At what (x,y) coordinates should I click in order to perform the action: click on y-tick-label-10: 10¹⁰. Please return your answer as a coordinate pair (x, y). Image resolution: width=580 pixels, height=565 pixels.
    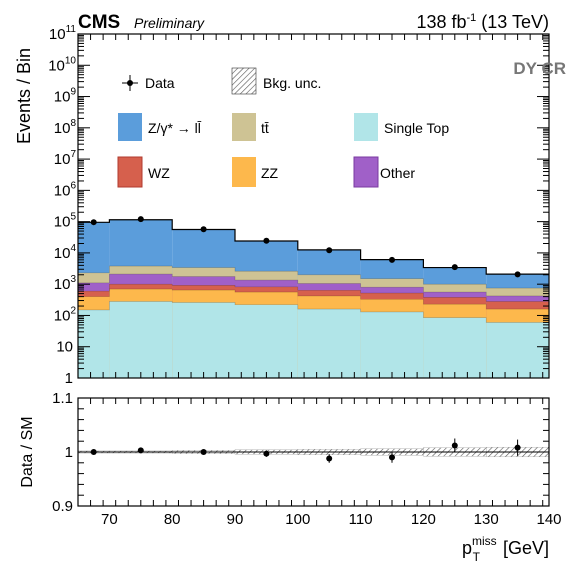
    Looking at the image, I should click on (62, 64).